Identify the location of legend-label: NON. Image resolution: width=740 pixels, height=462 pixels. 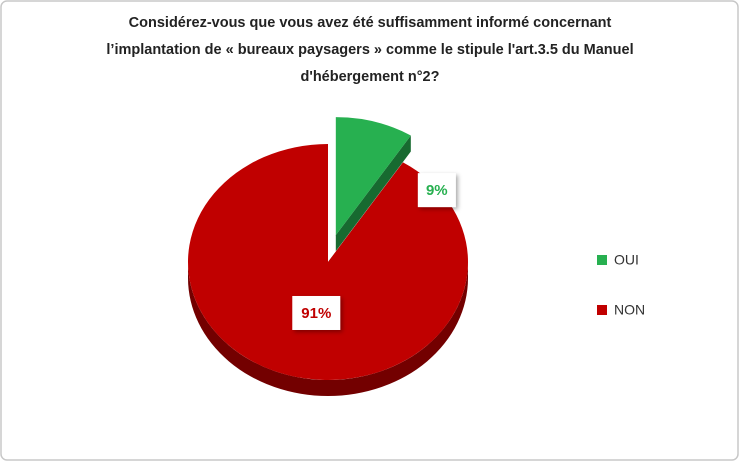
(629, 310).